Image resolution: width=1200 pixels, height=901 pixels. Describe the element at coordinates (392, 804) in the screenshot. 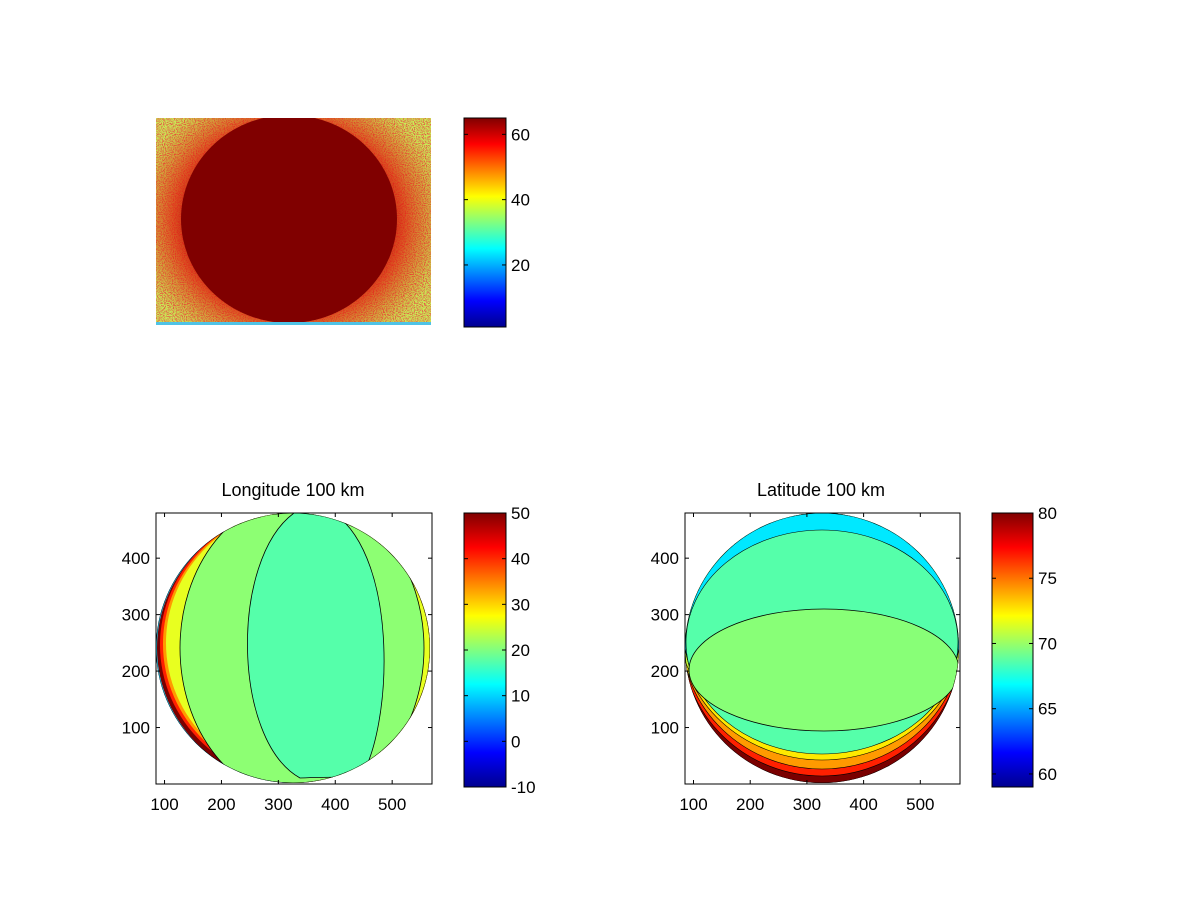

I see `longitude-x-tick-label: 500` at that location.